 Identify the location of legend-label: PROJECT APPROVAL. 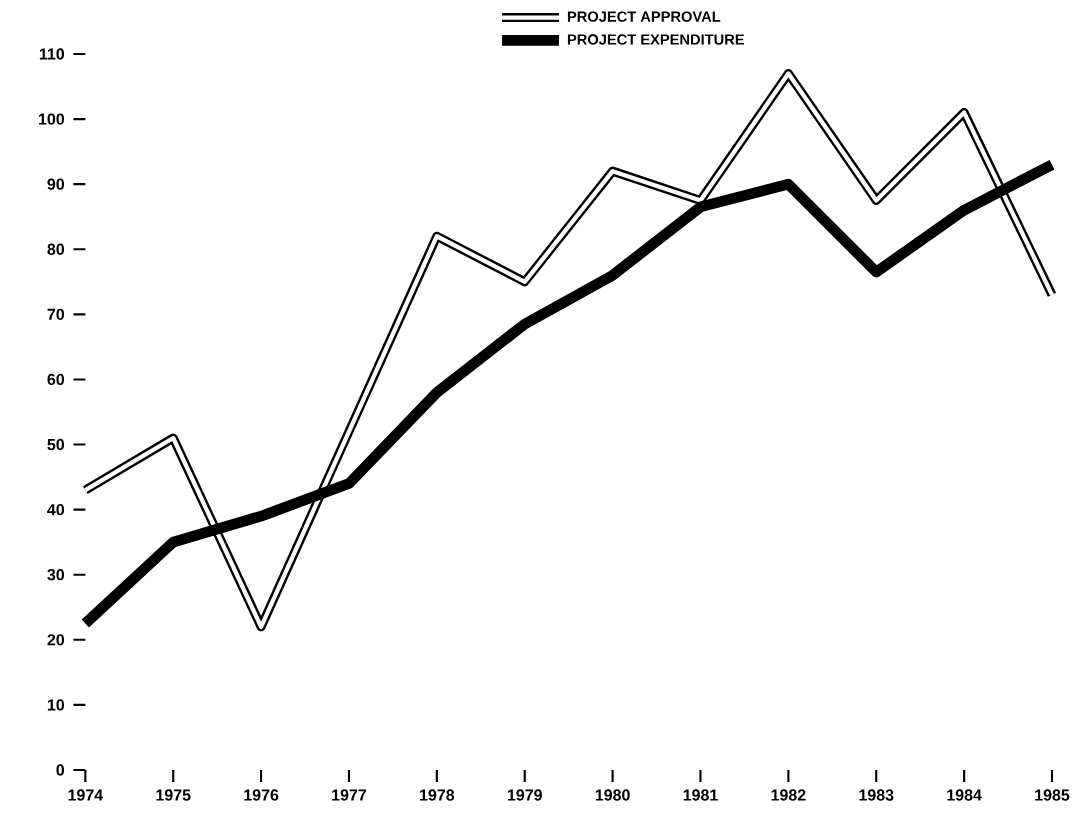
(644, 16).